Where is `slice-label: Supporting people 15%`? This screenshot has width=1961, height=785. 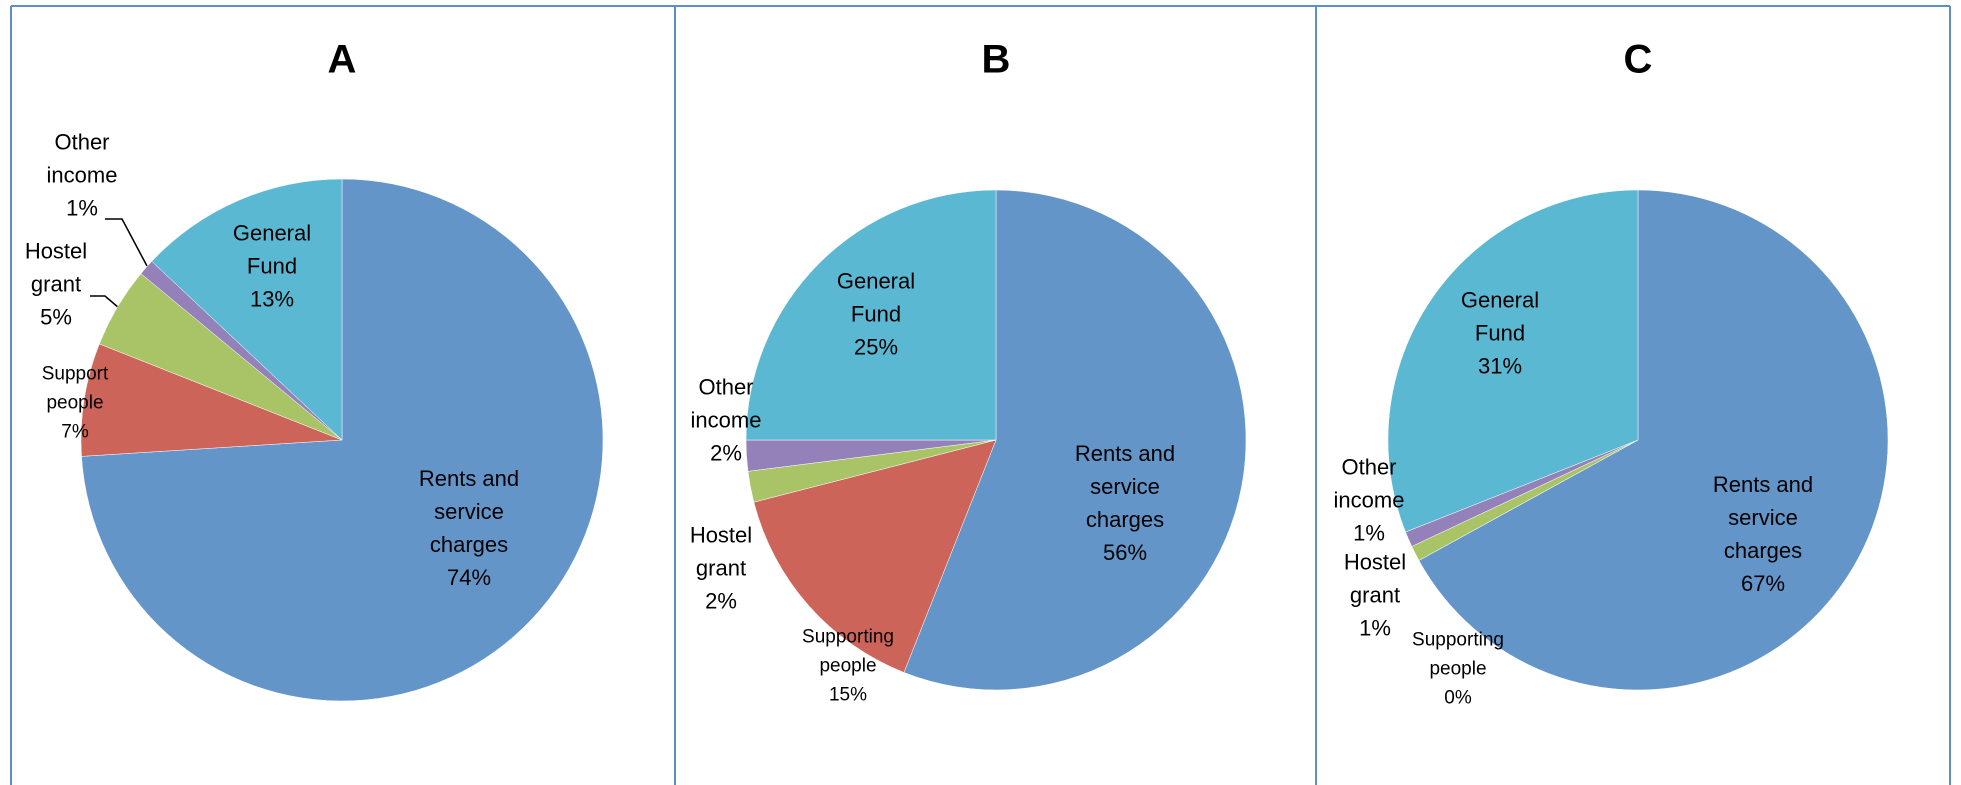 slice-label: Supporting people 15% is located at coordinates (848, 666).